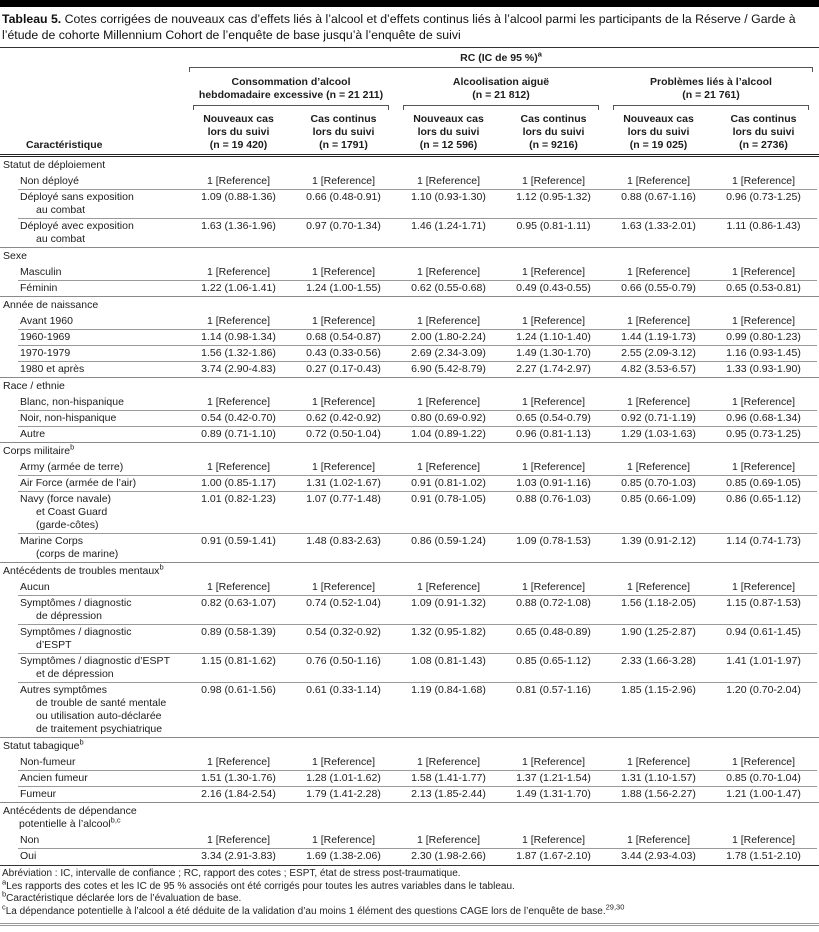  What do you see at coordinates (54, 644) in the screenshot?
I see `text-line: d’ESPT` at bounding box center [54, 644].